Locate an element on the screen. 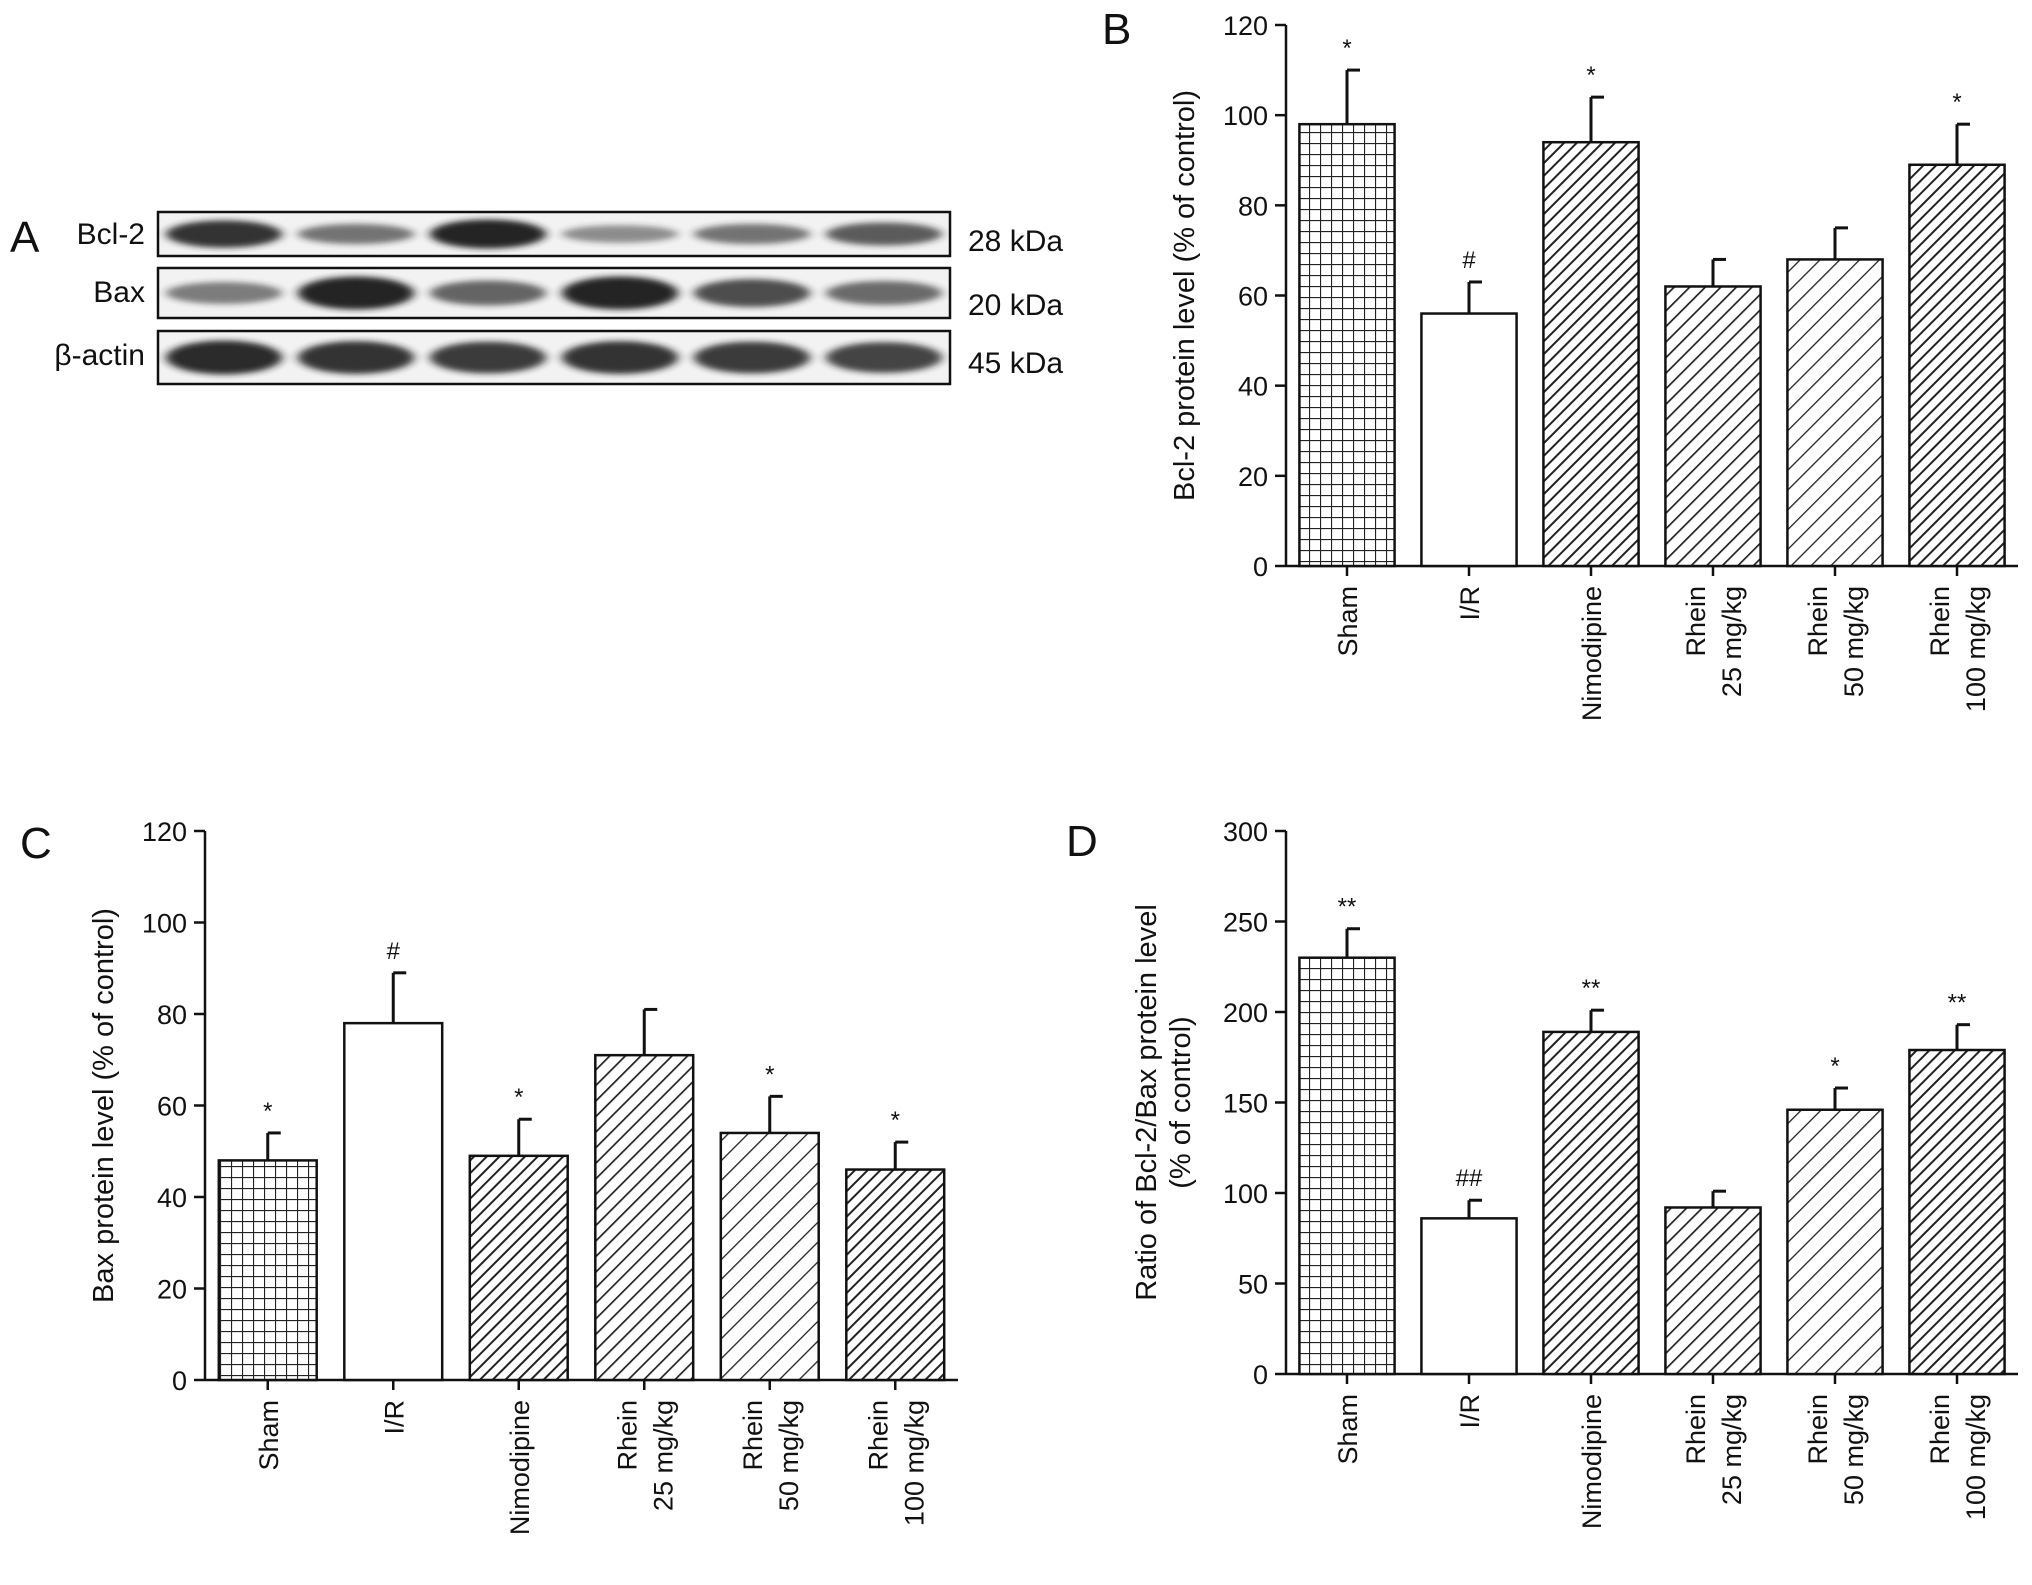  y-tick-label-b: 0 is located at coordinates (1260, 567).